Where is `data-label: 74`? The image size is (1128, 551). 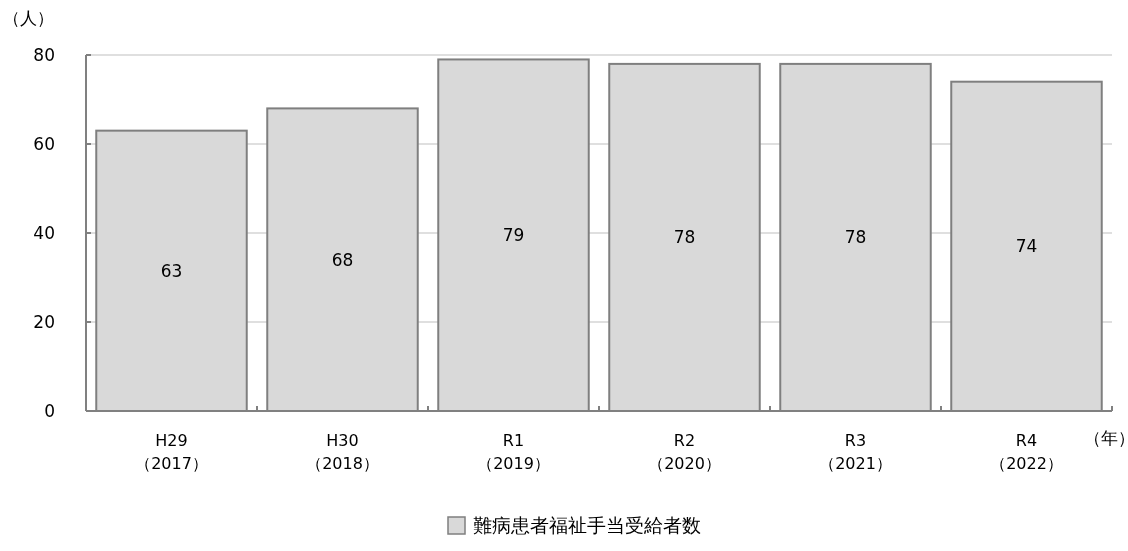
data-label: 74 is located at coordinates (1026, 246).